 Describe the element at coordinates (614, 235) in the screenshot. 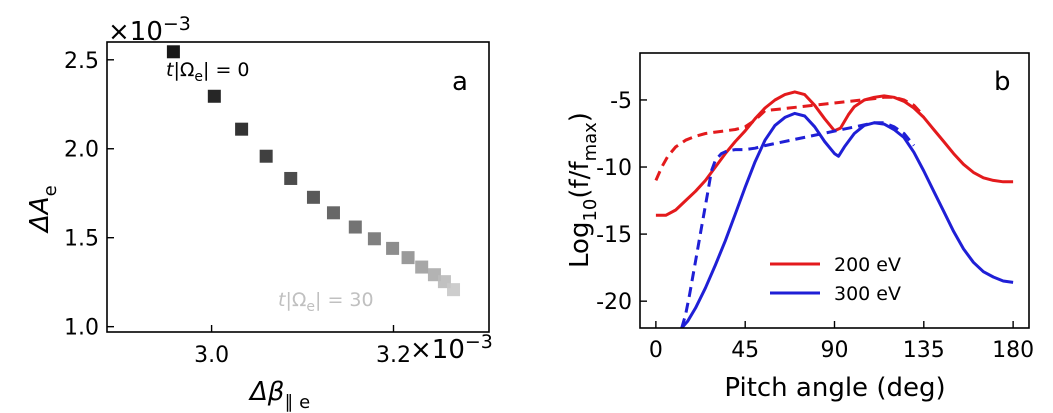

I see `y-tick-label: -15` at that location.